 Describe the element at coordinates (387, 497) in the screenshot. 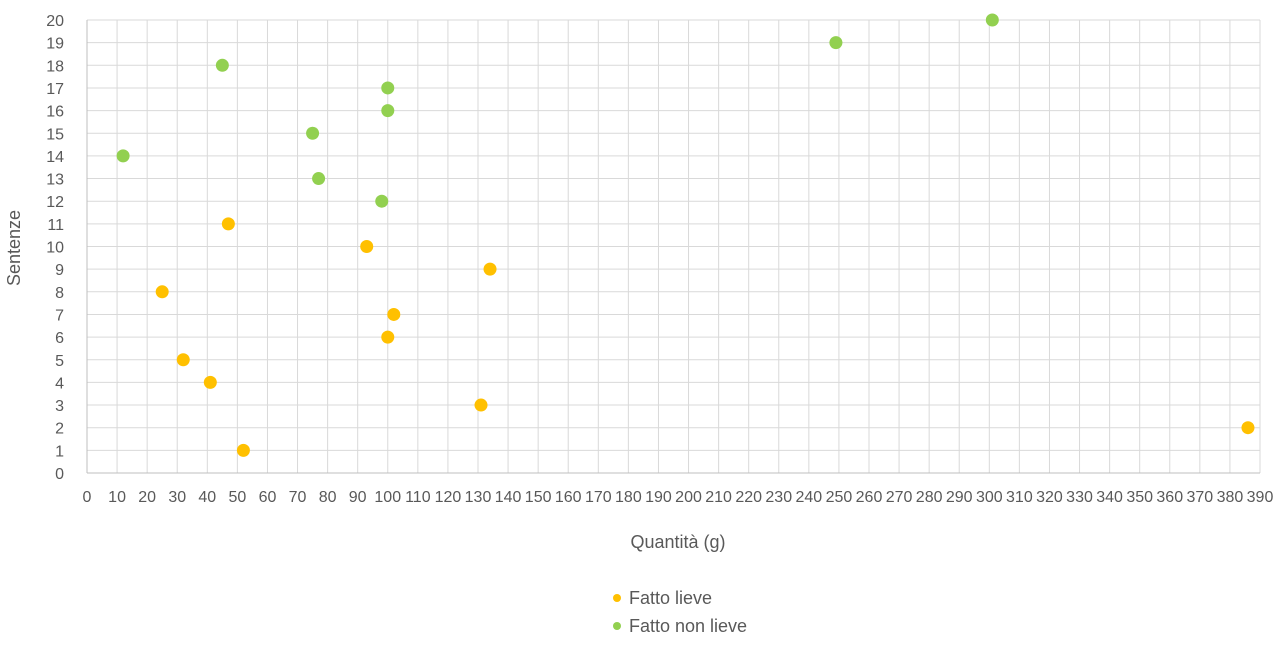

I see `x-tick-label: 100` at that location.